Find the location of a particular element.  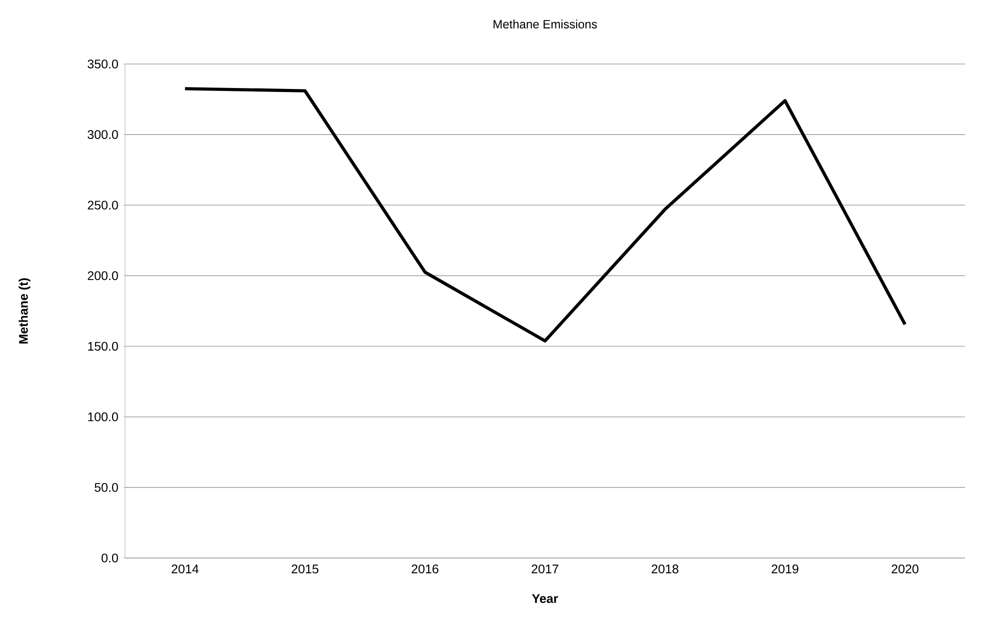

y-tick-label: 250.0 is located at coordinates (103, 205).